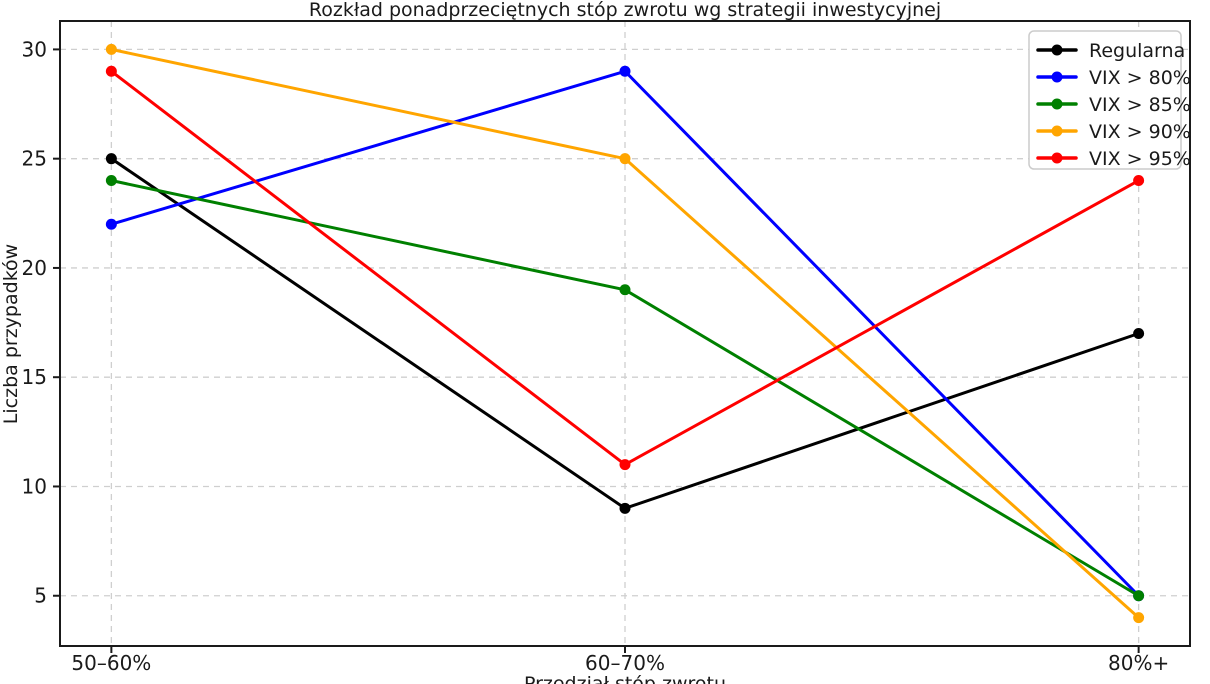 This screenshot has height=684, width=1210. I want to click on x-axis-label: Przedział stóp zwrotu, so click(625, 678).